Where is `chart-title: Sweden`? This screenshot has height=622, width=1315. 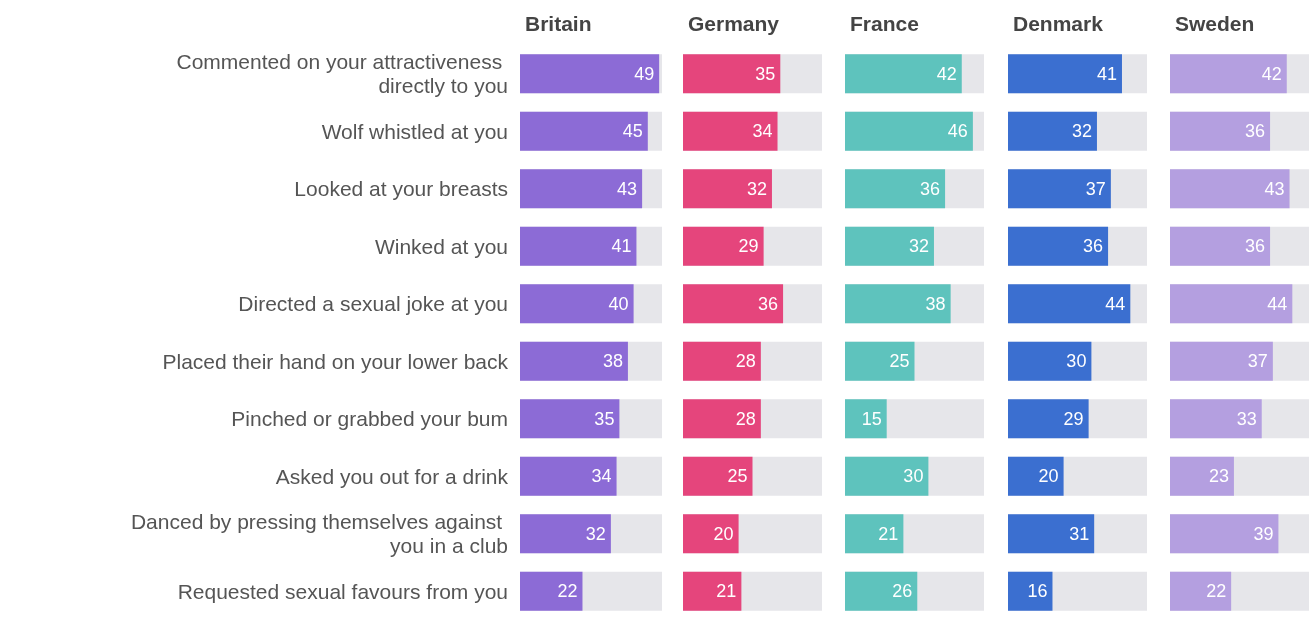
chart-title: Sweden is located at coordinates (1215, 23).